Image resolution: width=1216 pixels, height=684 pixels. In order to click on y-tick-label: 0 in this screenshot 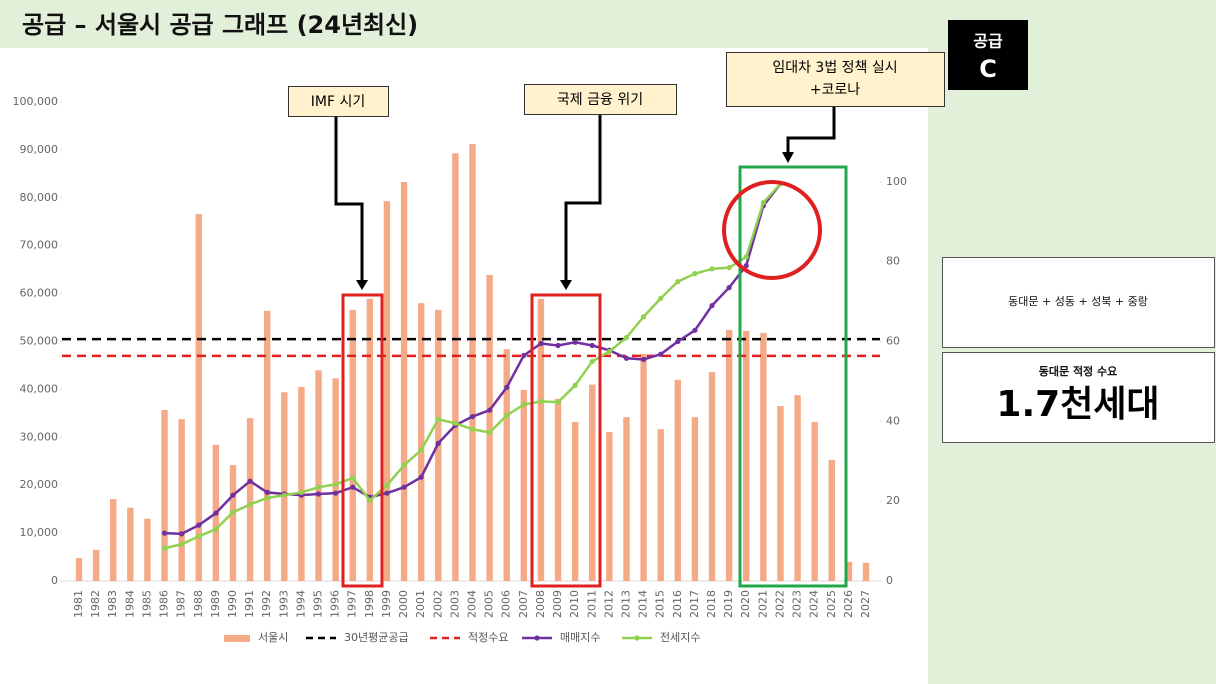, I will do `click(54, 580)`.